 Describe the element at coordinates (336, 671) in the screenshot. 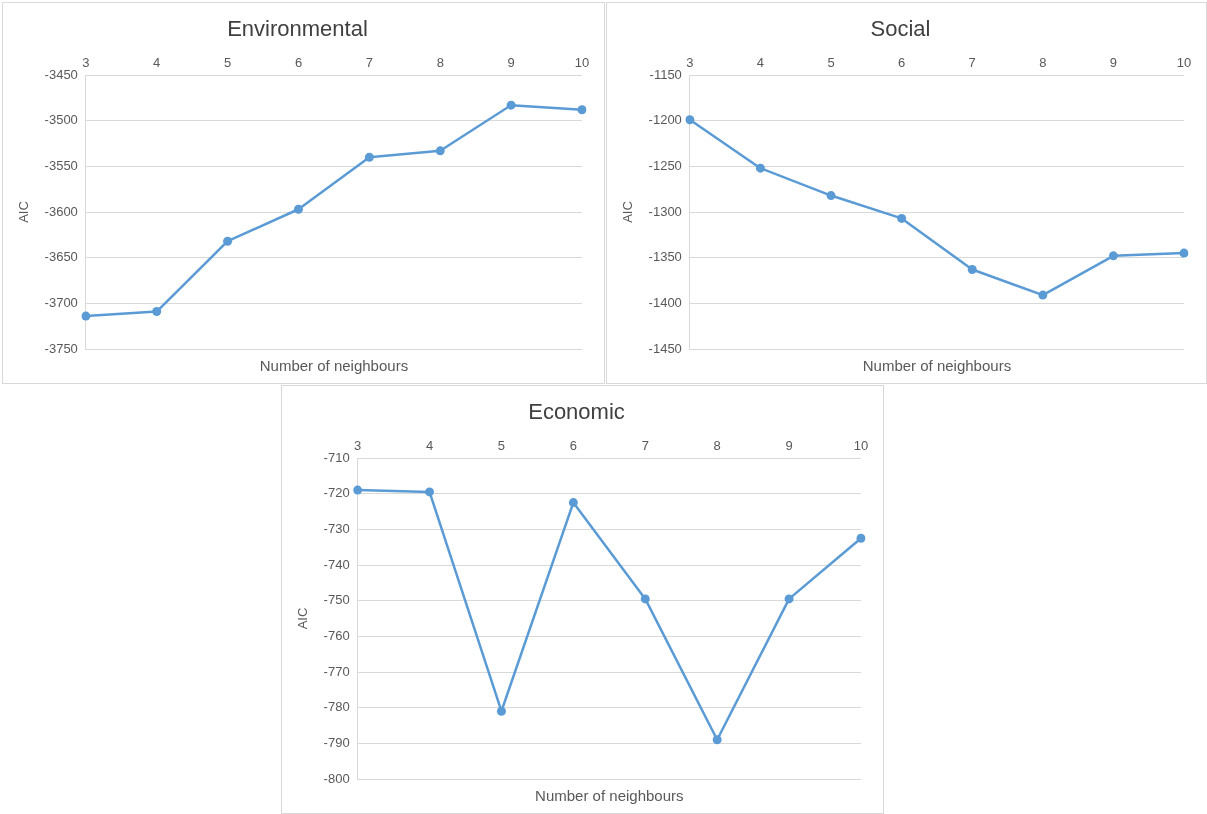

I see `y-tick-label: -770` at that location.